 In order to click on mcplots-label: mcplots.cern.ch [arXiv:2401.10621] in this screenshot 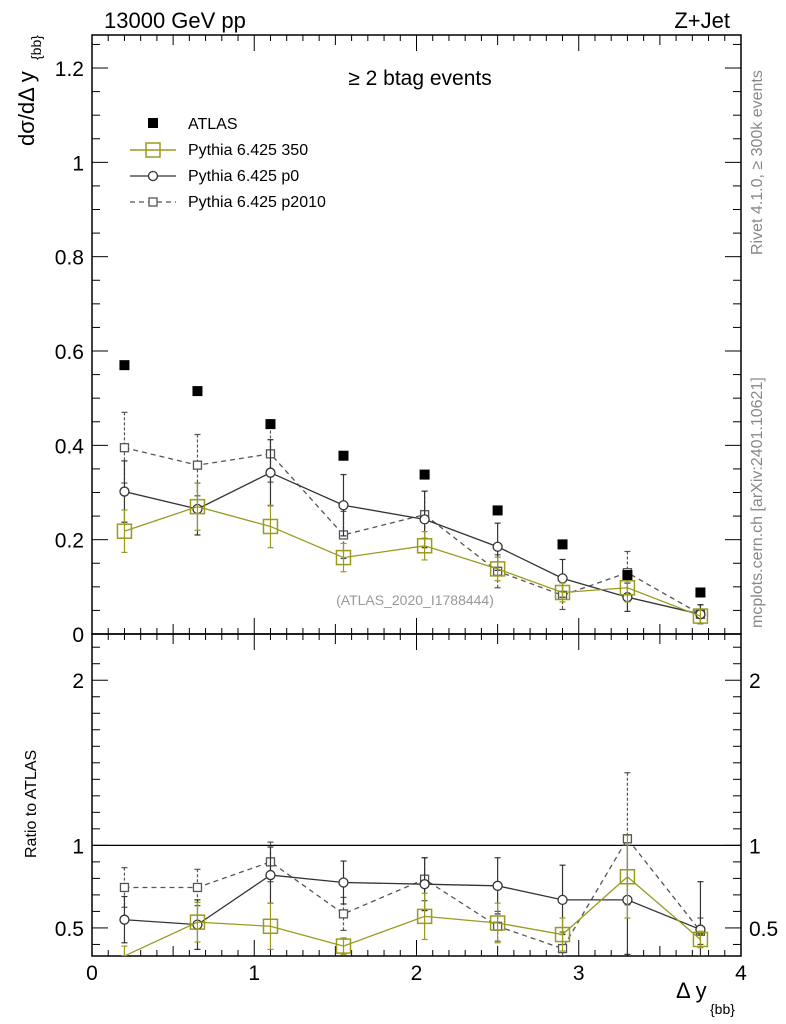, I will do `click(757, 502)`.